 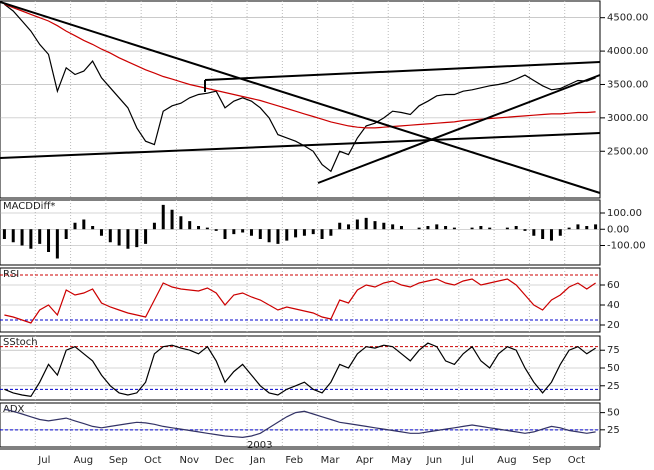 I want to click on x-tick-label: Jun, so click(x=434, y=460).